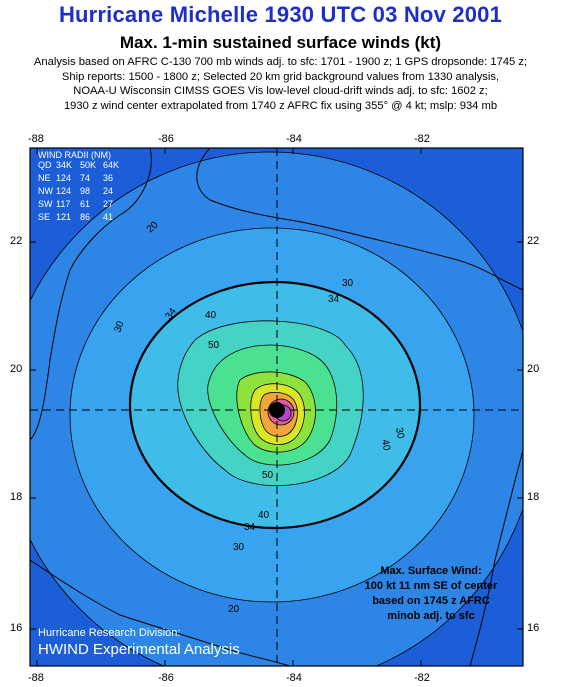 This screenshot has height=687, width=561. Describe the element at coordinates (45, 204) in the screenshot. I see `wind-radii-row: SW` at that location.